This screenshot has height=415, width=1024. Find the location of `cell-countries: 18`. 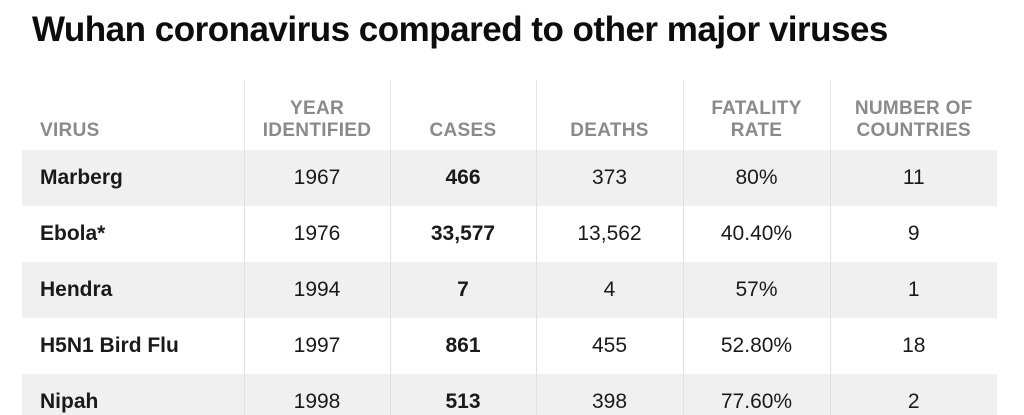

cell-countries: 18 is located at coordinates (913, 346).